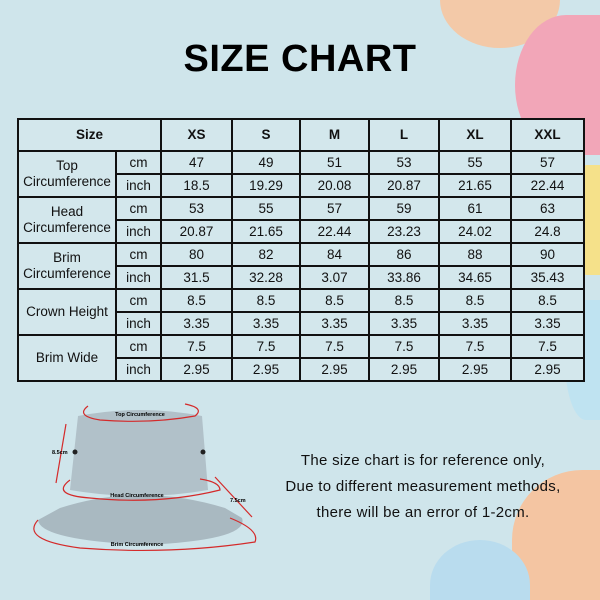 Image resolution: width=600 pixels, height=600 pixels. I want to click on diagram-brim-label: Brim Circumference, so click(137, 545).